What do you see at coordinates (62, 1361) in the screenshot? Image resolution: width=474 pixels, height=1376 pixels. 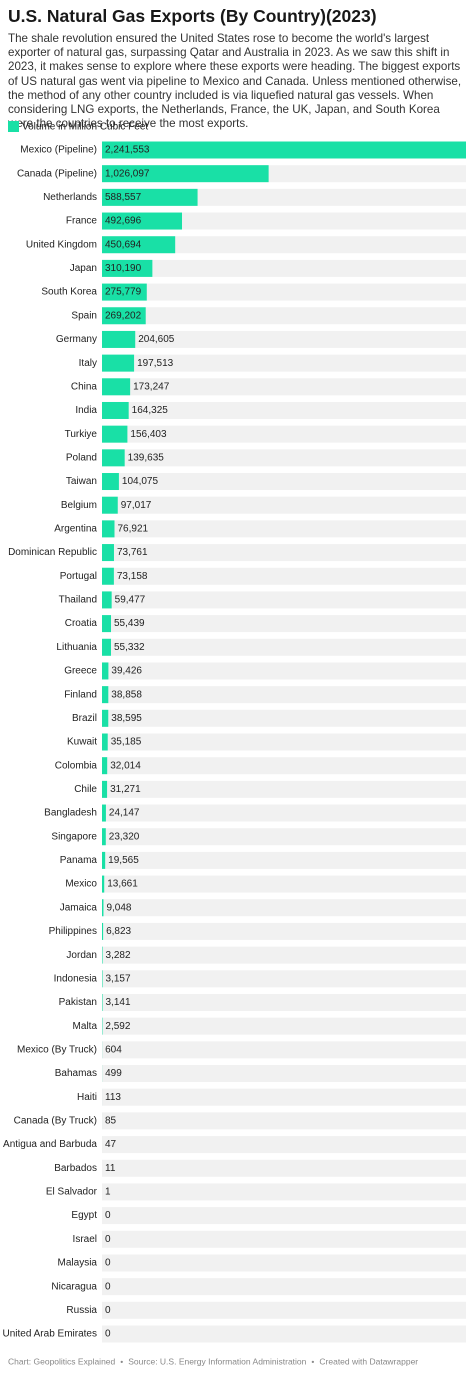 I see `footer-text: Chart: Geopolitics Explained` at bounding box center [62, 1361].